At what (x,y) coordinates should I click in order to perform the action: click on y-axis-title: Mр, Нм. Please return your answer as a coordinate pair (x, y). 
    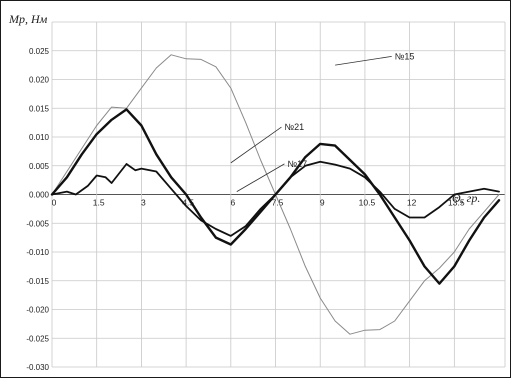
    Looking at the image, I should click on (28, 19).